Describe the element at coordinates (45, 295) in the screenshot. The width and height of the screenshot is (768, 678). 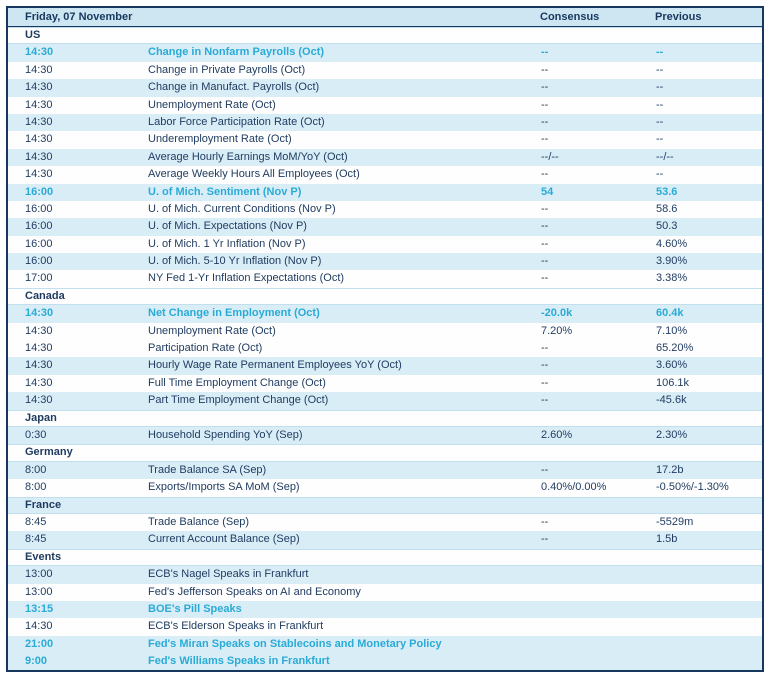
I see `section-label: Canada` at that location.